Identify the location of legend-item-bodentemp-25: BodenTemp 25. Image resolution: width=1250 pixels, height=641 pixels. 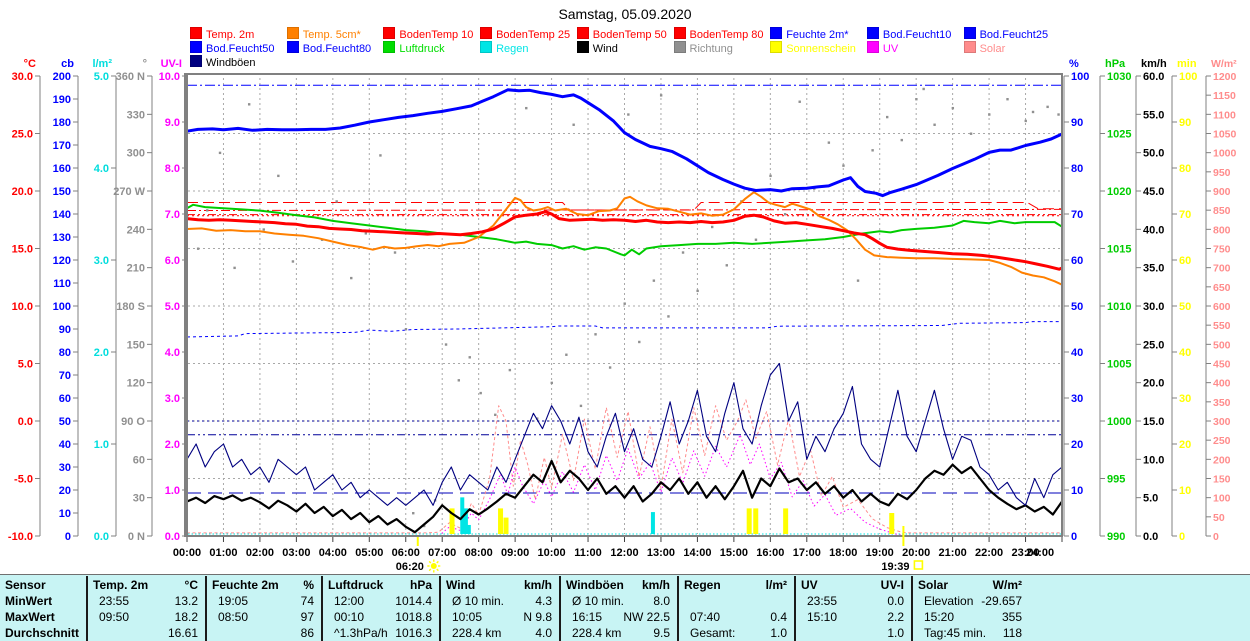
(525, 34).